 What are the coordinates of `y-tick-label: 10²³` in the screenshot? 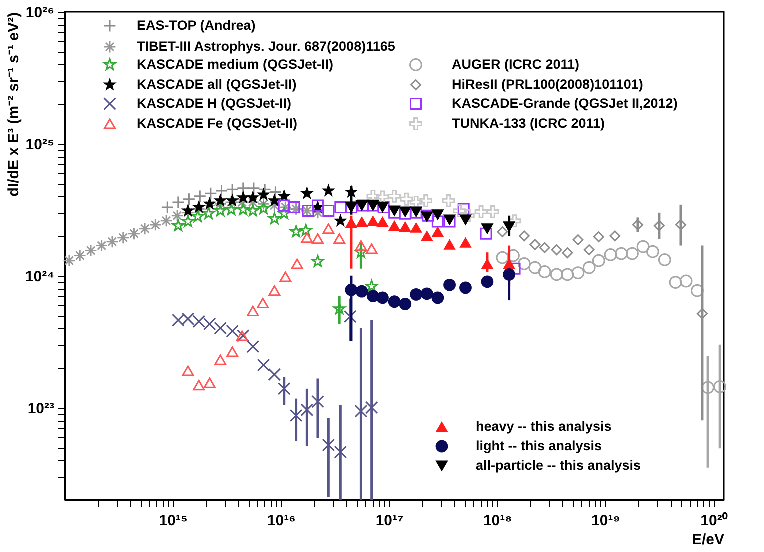 It's located at (41, 409).